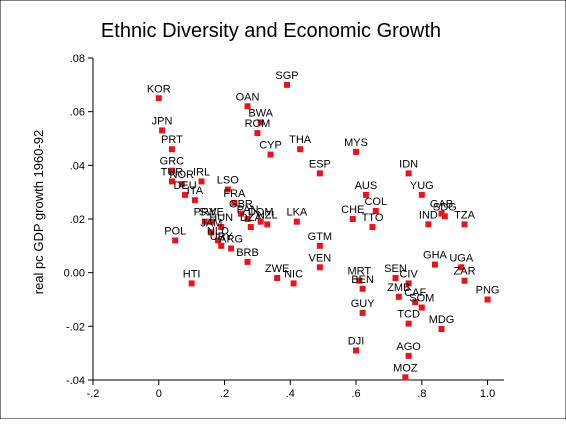  Describe the element at coordinates (488, 291) in the screenshot. I see `point-label: PNG` at that location.